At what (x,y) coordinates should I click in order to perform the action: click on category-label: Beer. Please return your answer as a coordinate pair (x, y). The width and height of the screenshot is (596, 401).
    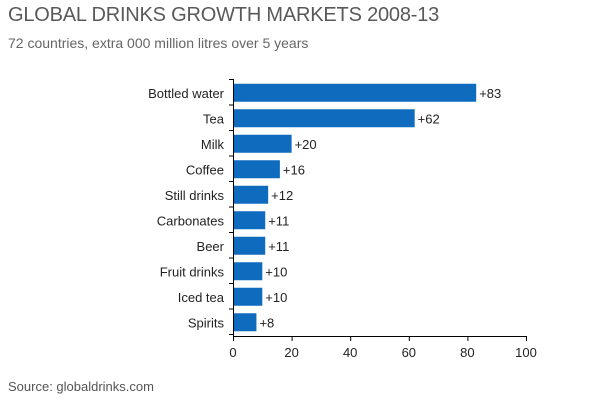
    Looking at the image, I should click on (211, 246).